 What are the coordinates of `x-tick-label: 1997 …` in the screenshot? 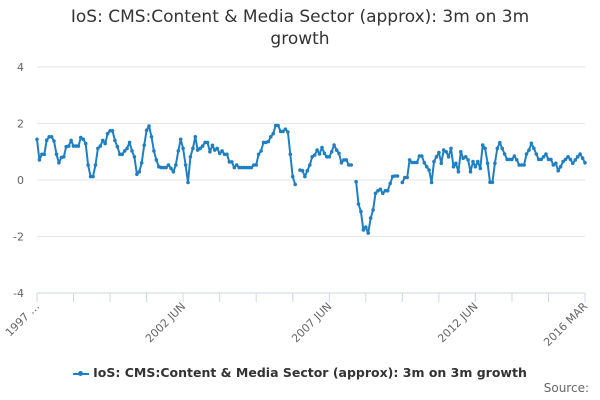 It's located at (22, 319).